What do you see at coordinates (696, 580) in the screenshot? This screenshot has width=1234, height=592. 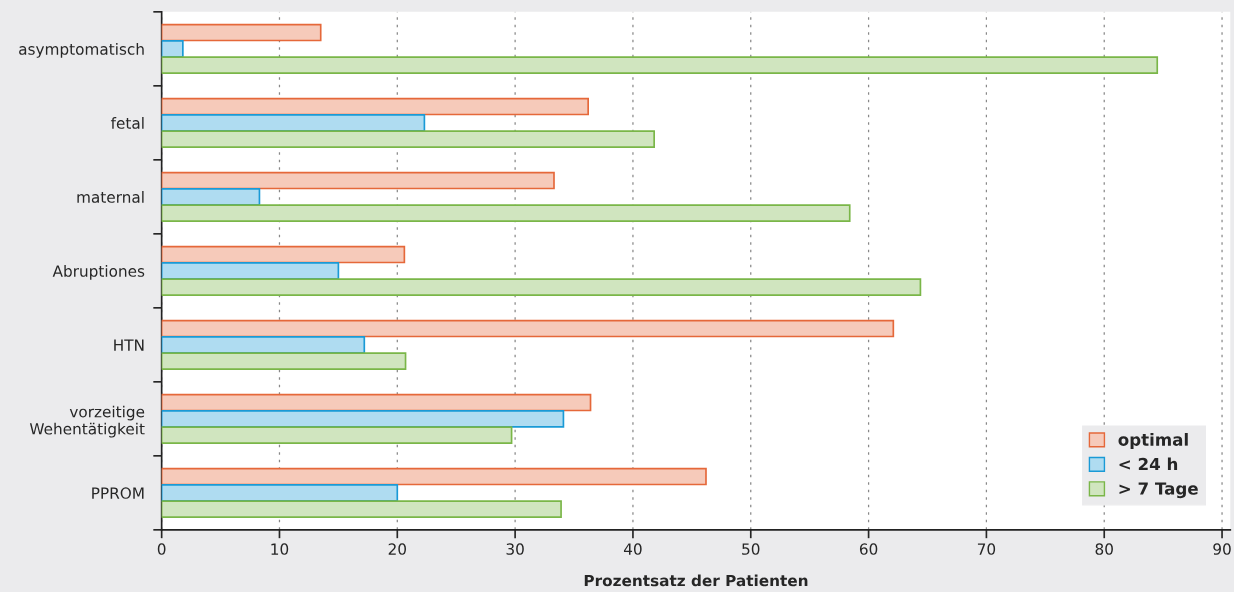 I see `x-axis-title: Prozentsatz der Patienten` at bounding box center [696, 580].